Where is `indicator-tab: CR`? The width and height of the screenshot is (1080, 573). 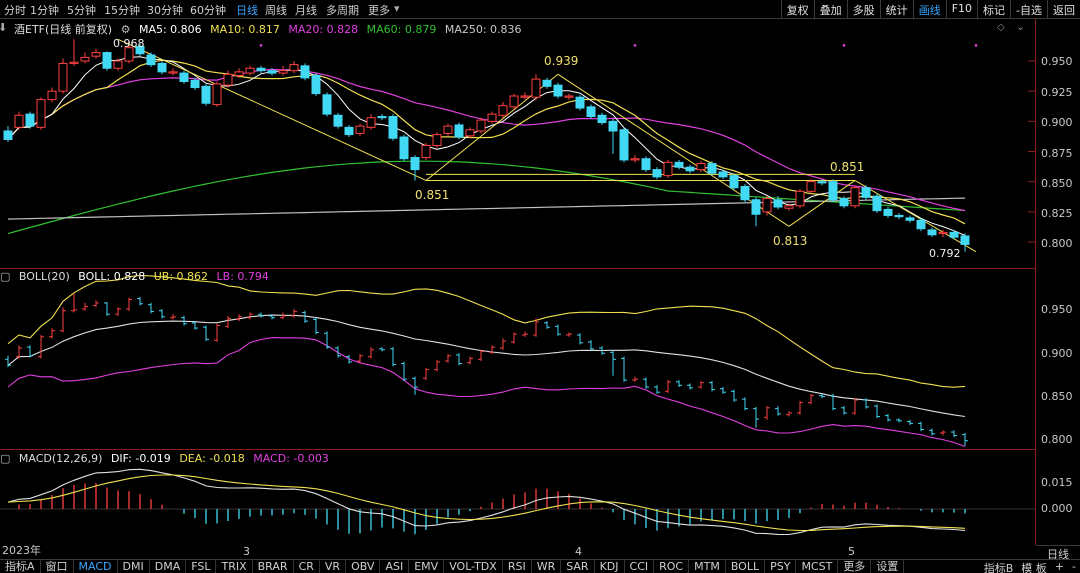
indicator-tab: CR is located at coordinates (307, 566).